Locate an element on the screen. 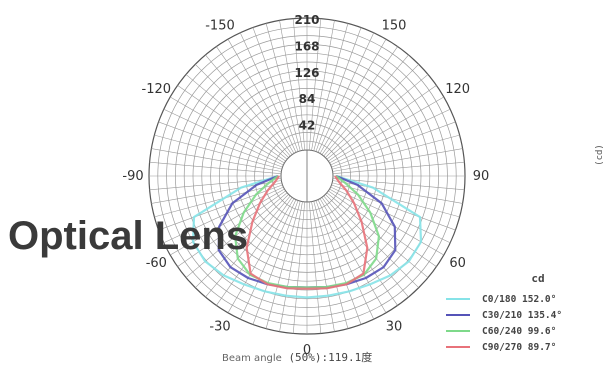  beam-angle-value: (50%):119.1度 is located at coordinates (330, 357).